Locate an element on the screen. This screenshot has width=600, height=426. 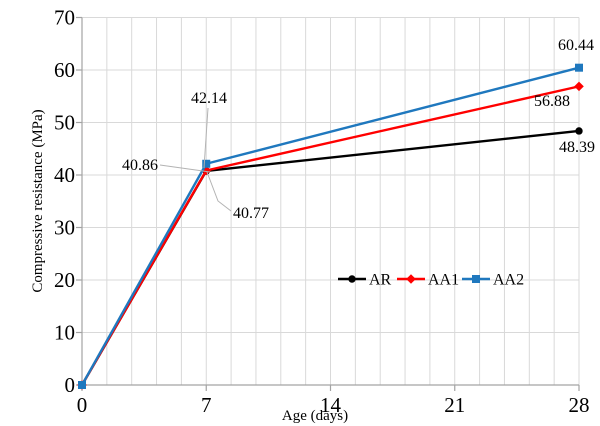
y-tick-label-60: 60 is located at coordinates (64, 70).